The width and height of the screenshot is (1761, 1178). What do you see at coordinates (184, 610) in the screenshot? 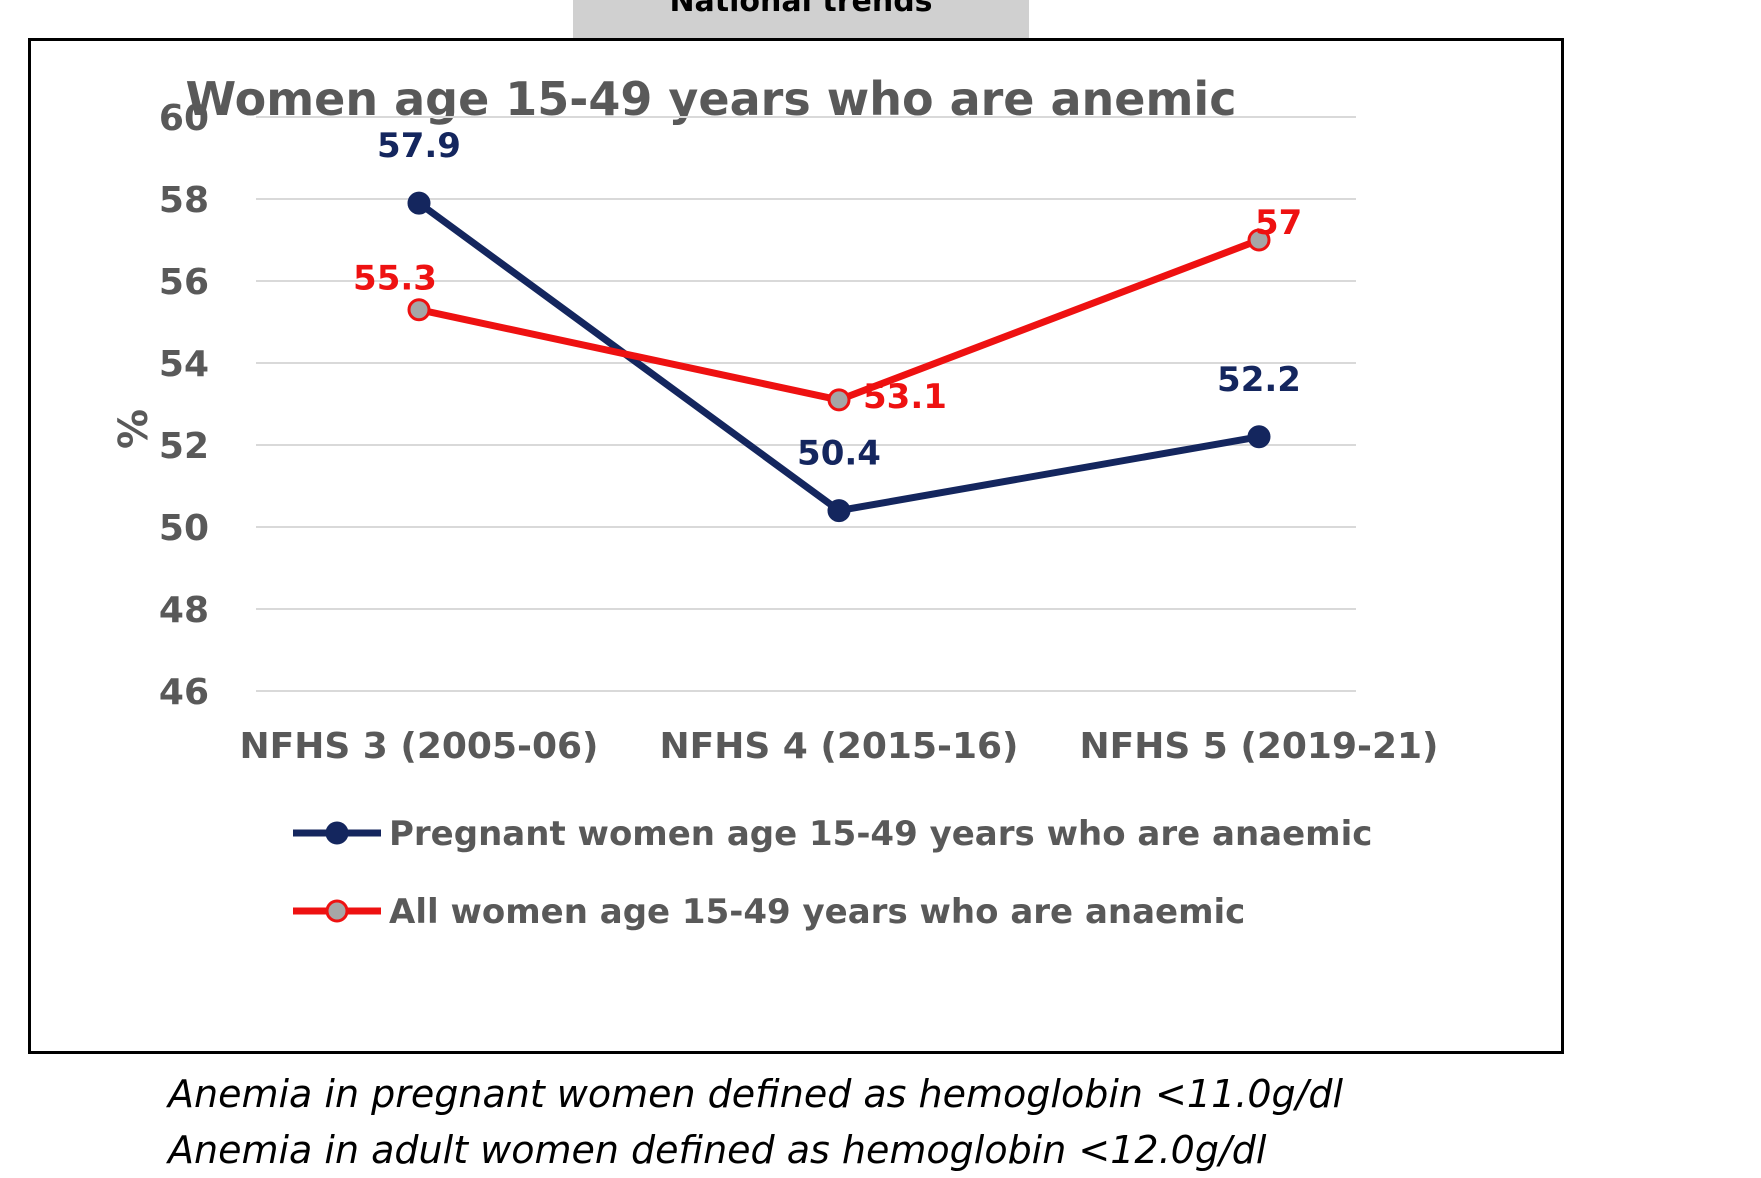
I see `y-tick-label: 48` at bounding box center [184, 610].